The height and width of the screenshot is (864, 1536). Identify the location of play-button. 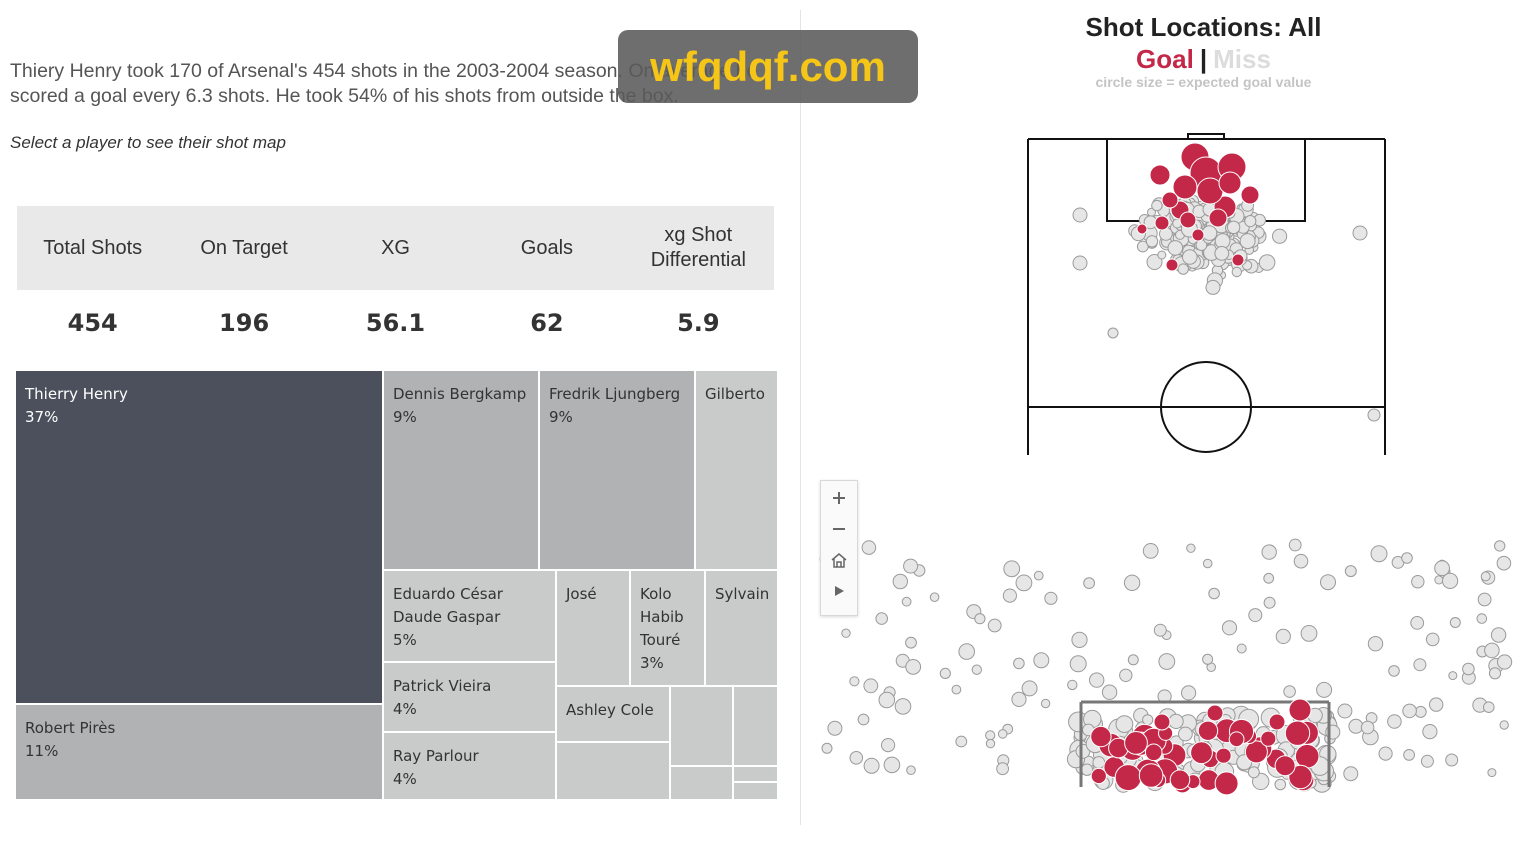
(839, 590).